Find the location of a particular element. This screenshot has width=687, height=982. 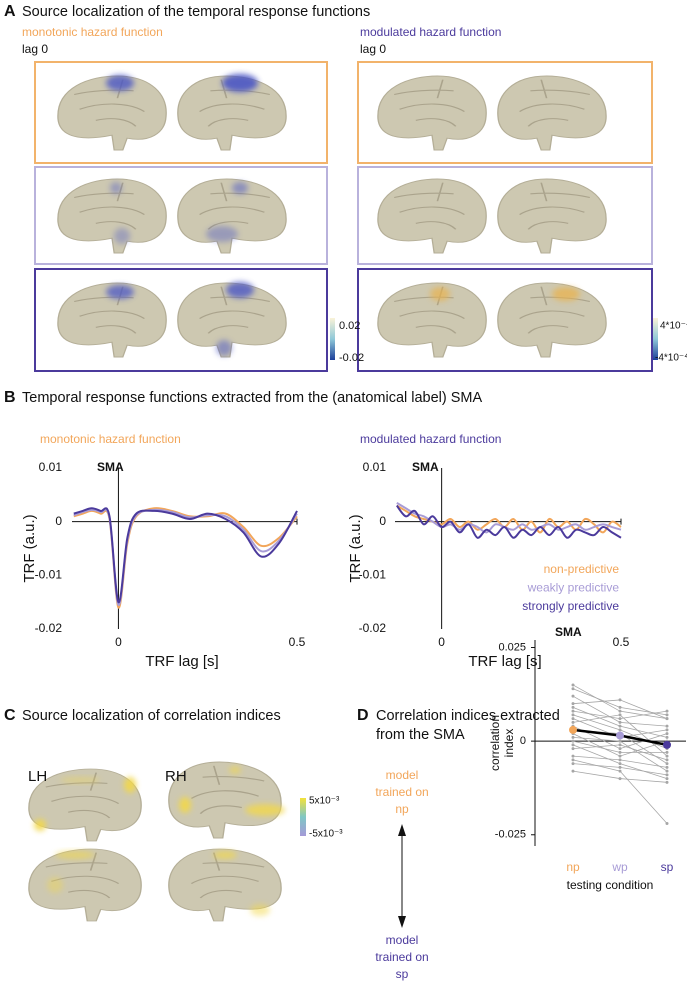

axis-label: testing condition is located at coordinates (610, 885).